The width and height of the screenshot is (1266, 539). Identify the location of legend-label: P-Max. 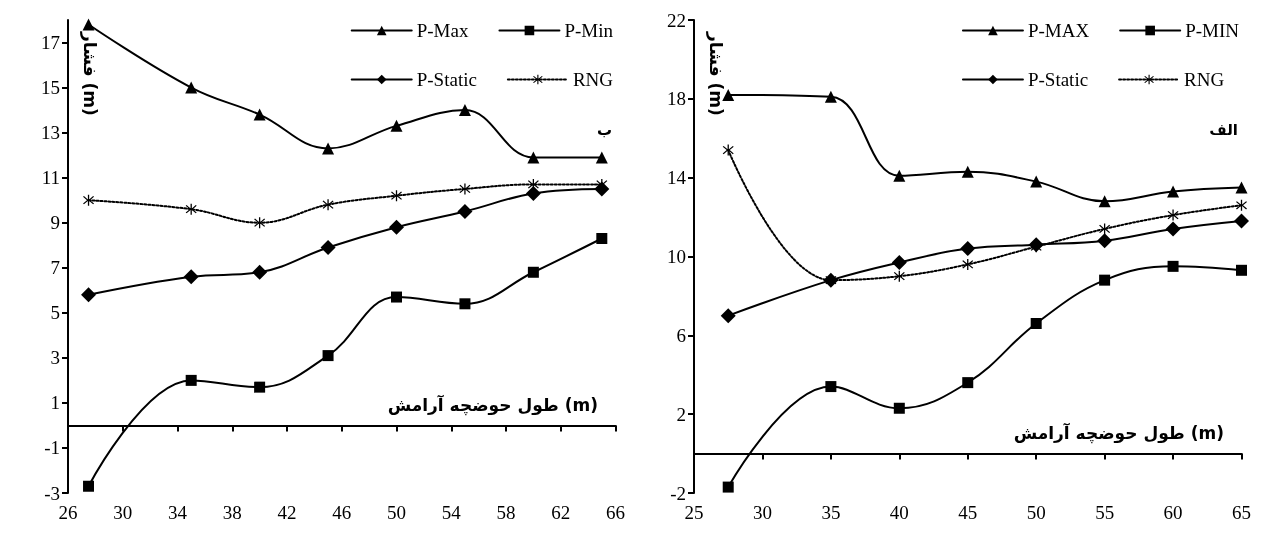
(442, 30).